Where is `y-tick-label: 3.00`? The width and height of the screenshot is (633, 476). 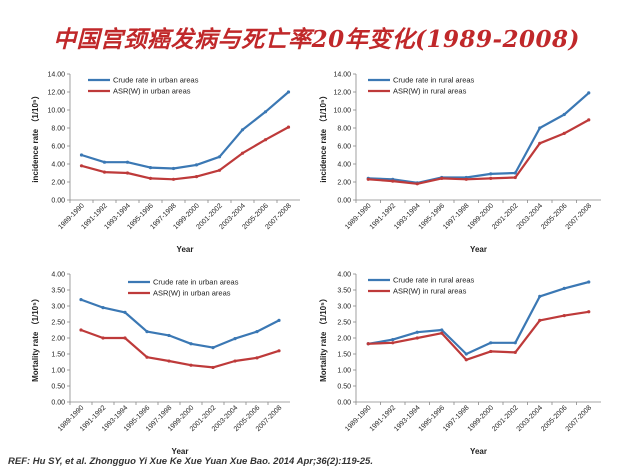 y-tick-label: 3.00 is located at coordinates (58, 307).